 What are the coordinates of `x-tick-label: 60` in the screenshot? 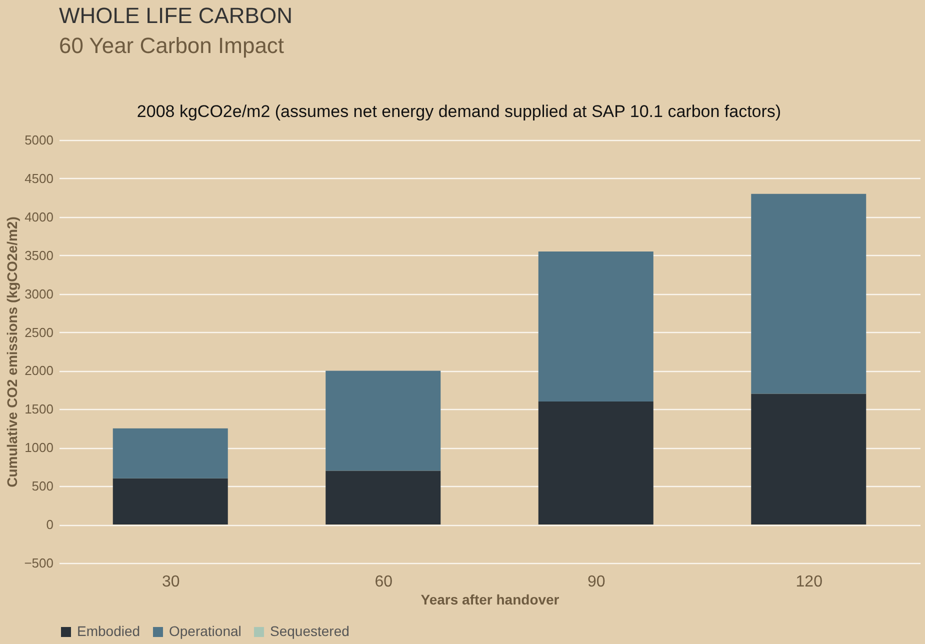 It's located at (383, 582).